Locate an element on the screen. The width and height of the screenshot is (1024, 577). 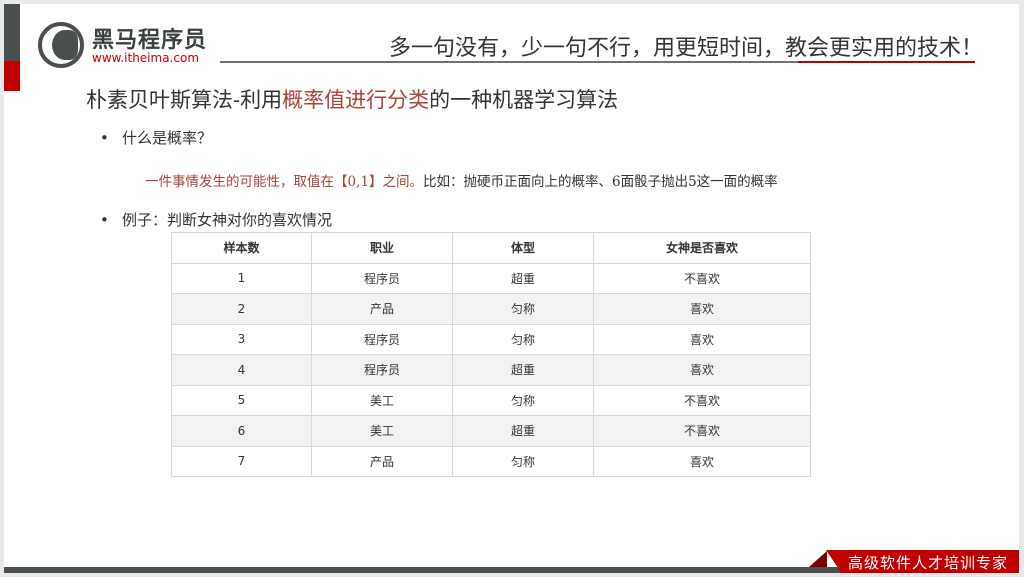
title-highlight: 概率值进行分类 is located at coordinates (356, 100).